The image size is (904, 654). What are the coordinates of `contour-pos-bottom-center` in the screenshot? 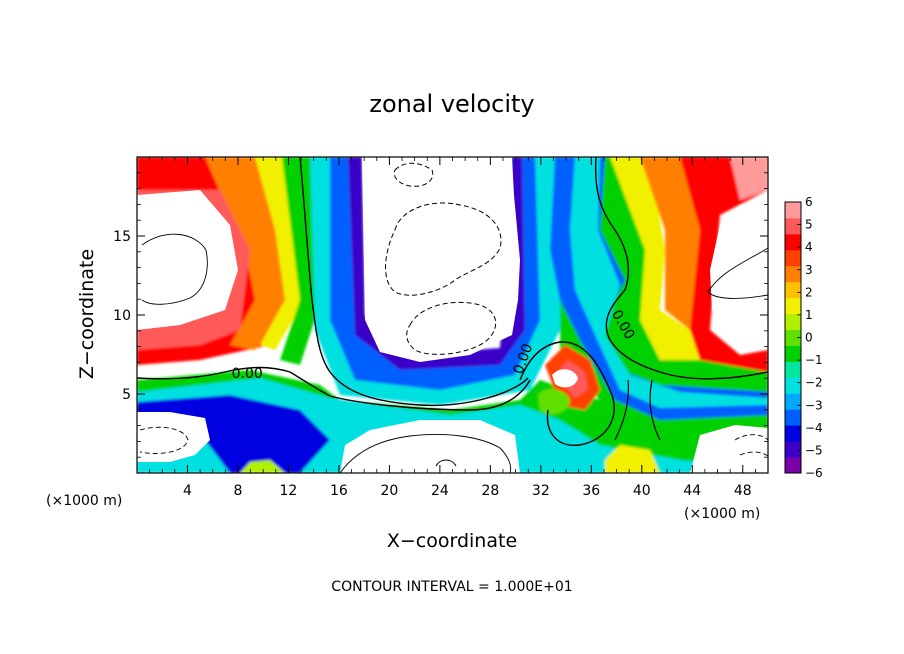 It's located at (425, 453).